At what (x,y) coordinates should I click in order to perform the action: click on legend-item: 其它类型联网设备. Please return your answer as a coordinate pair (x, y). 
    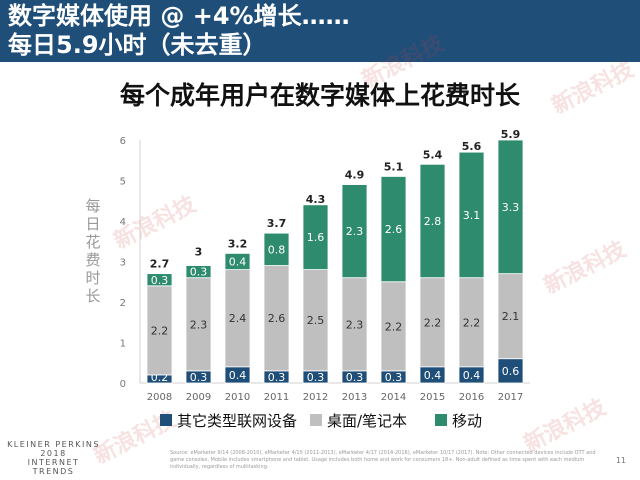
    Looking at the image, I should click on (228, 420).